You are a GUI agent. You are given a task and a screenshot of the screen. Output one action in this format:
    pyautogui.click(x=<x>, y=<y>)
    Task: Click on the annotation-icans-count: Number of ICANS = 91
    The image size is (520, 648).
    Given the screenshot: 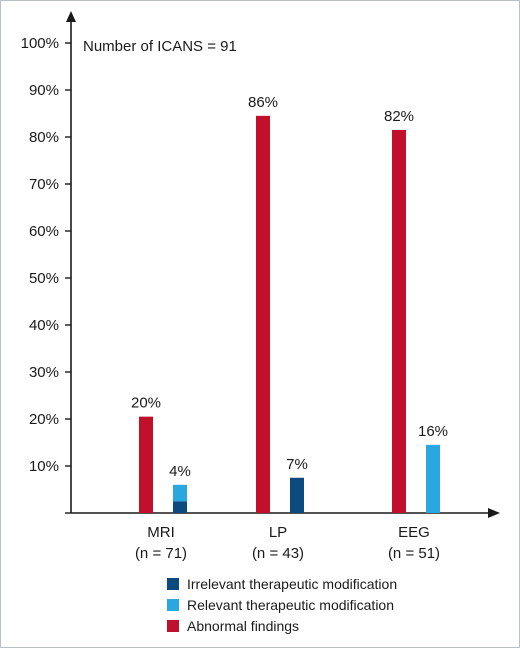 What is the action you would take?
    pyautogui.click(x=160, y=46)
    